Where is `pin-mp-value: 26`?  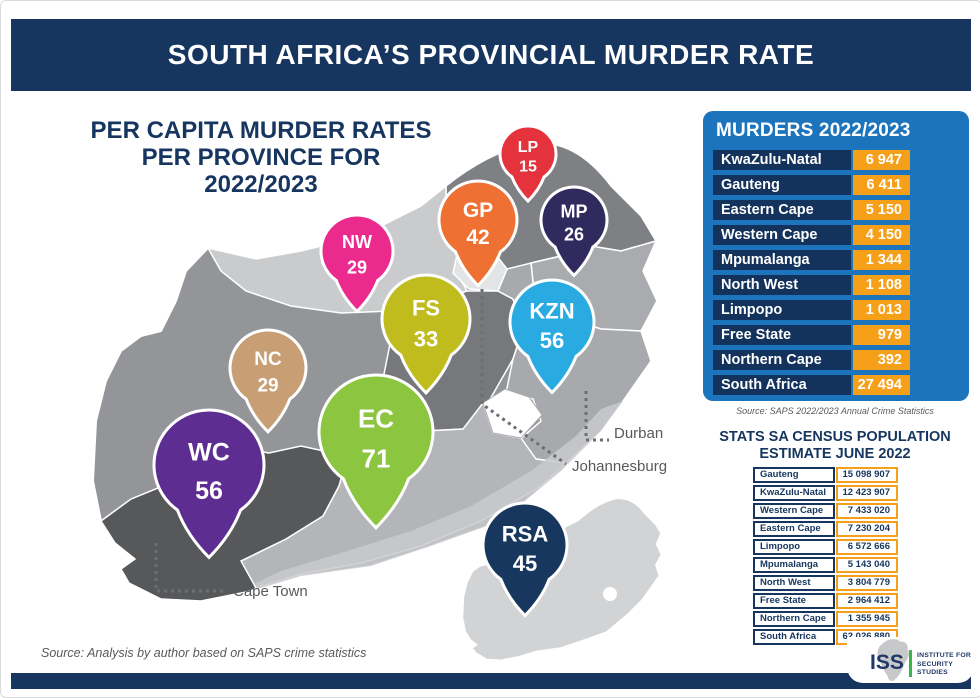 pin-mp-value: 26 is located at coordinates (574, 234).